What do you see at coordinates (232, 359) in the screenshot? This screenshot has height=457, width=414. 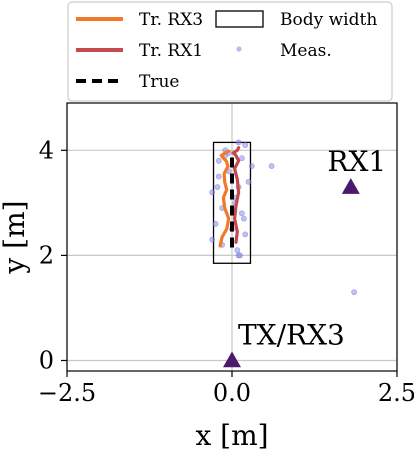 I see `txrx3-marker` at bounding box center [232, 359].